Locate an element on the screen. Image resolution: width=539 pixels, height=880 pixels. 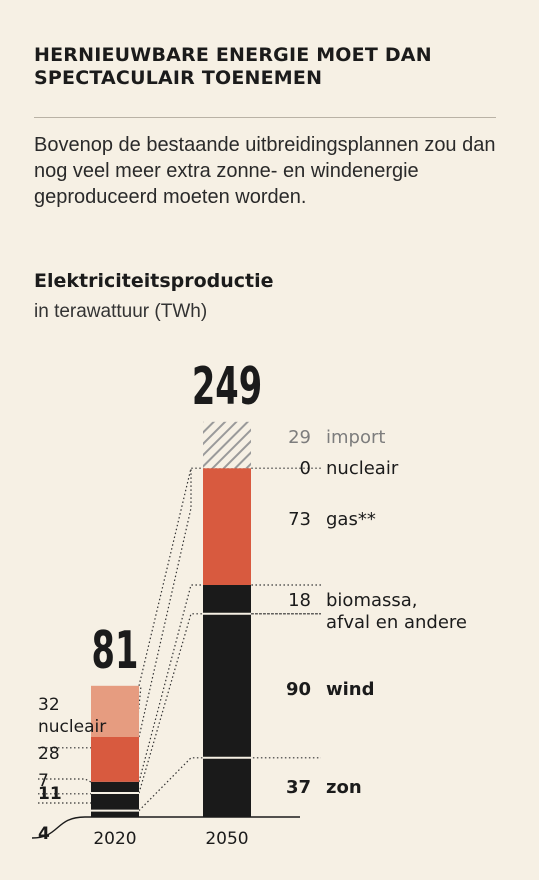
label-2050-biomassa-name: biomassa, is located at coordinates (372, 600).